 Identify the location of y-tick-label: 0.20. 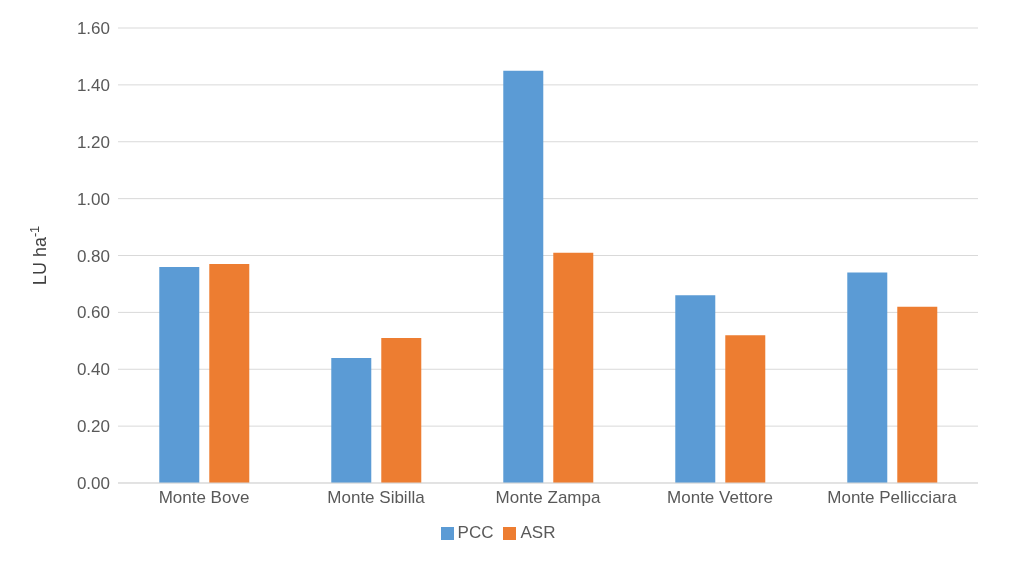
(93, 427).